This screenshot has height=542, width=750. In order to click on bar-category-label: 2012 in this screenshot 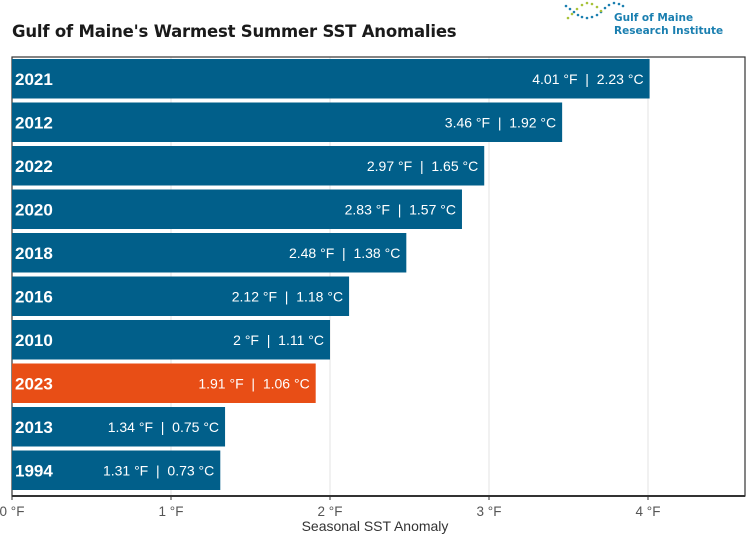, I will do `click(34, 122)`.